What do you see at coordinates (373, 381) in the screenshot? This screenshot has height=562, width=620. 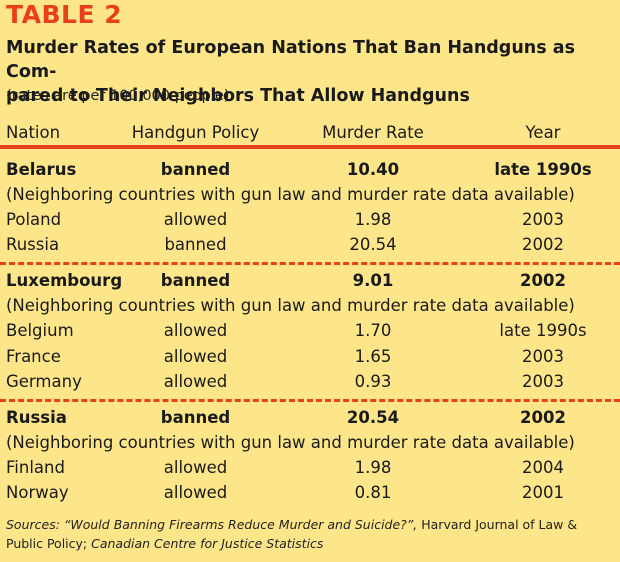 I see `rate-cell: 0.93` at bounding box center [373, 381].